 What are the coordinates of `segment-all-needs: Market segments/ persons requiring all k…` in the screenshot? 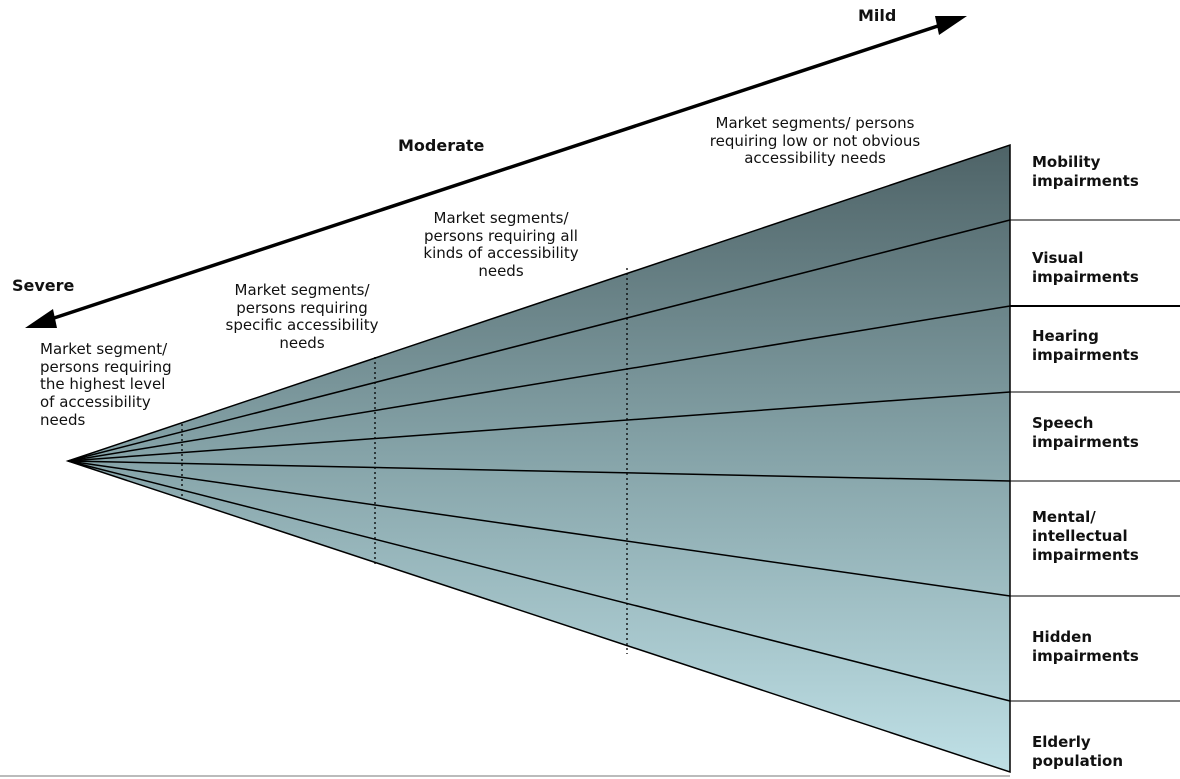 It's located at (501, 245).